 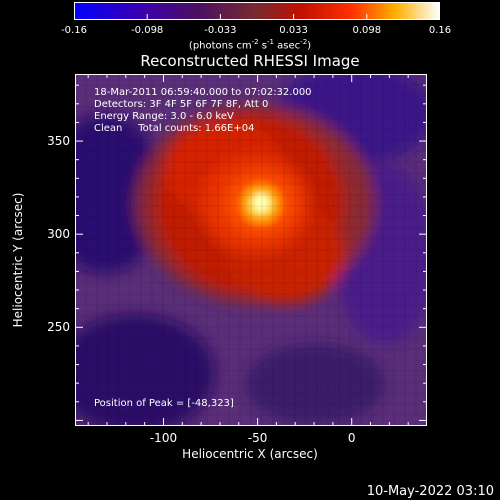 What do you see at coordinates (58, 141) in the screenshot?
I see `y-tick-label: 350` at bounding box center [58, 141].